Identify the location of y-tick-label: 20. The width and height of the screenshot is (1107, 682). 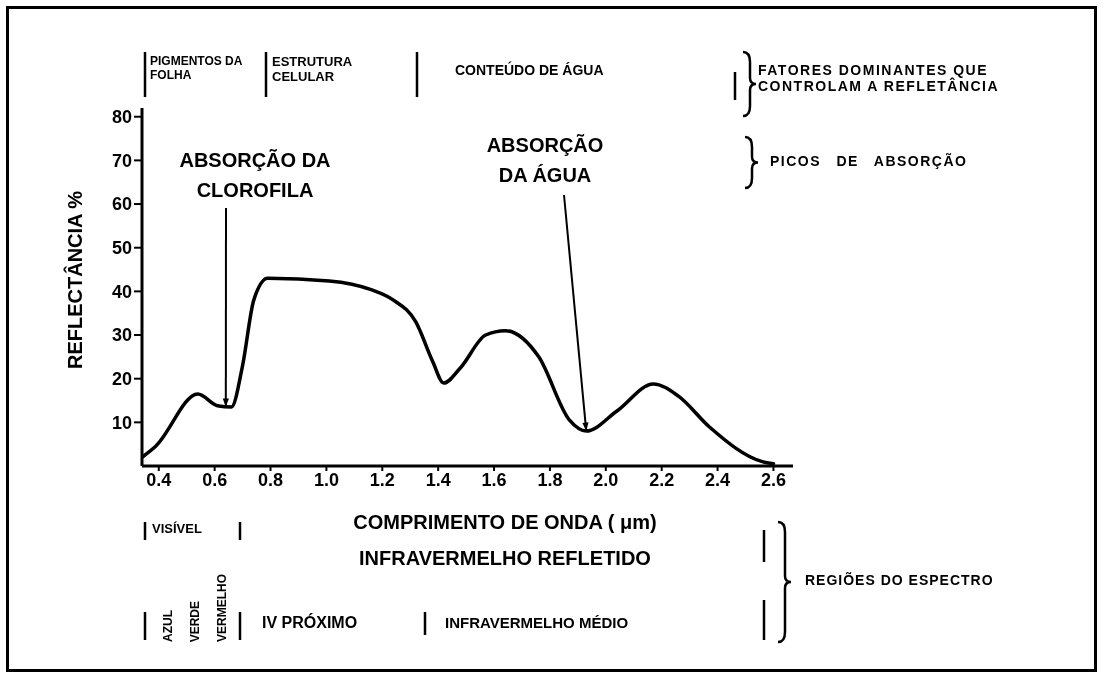
(121, 379).